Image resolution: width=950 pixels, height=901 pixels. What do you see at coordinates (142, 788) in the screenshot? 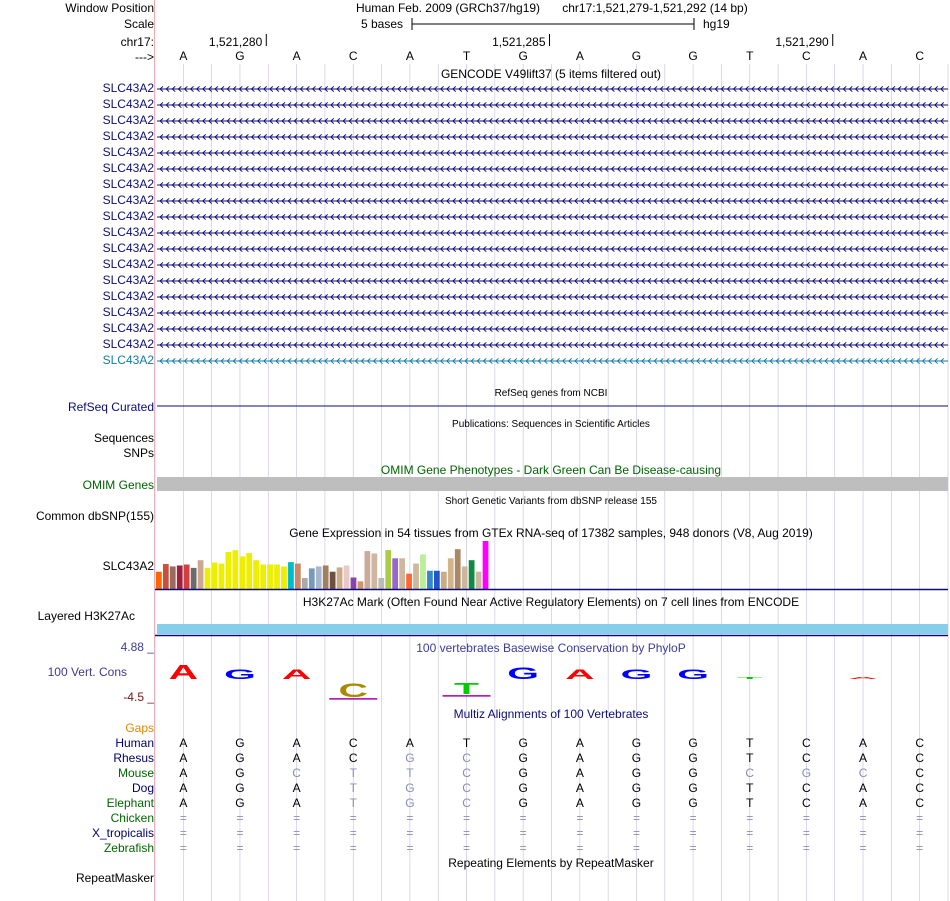
I see `species-label: Dog` at bounding box center [142, 788].